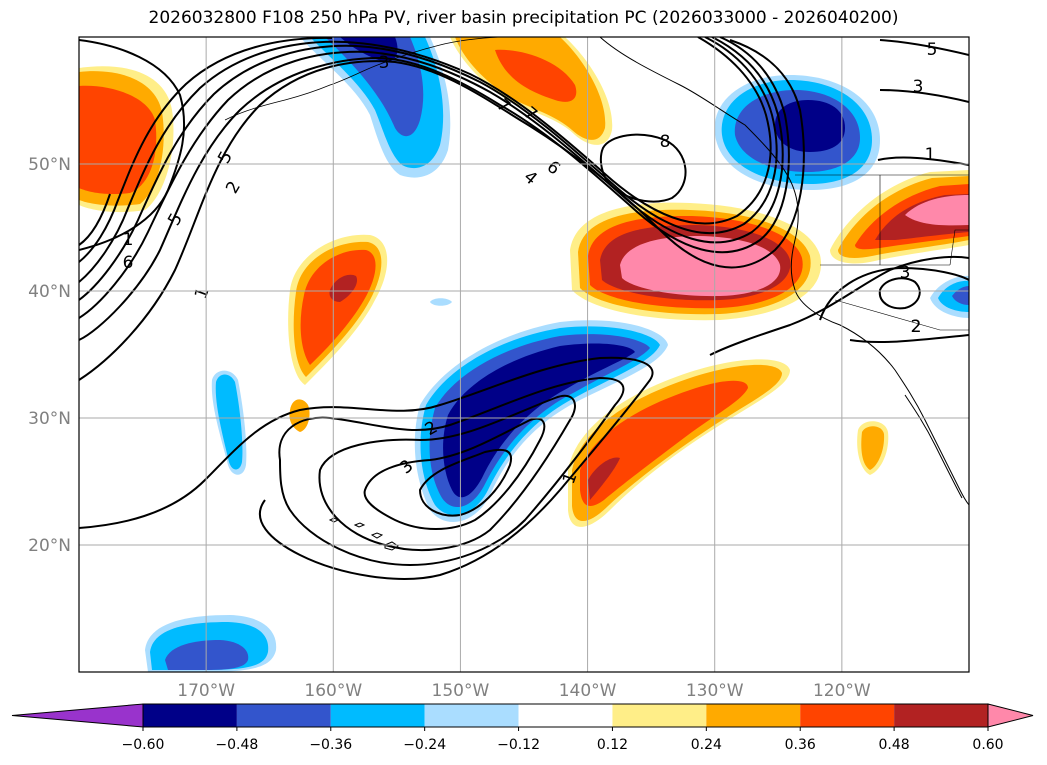 The height and width of the screenshot is (765, 1047). Describe the element at coordinates (49, 355) in the screenshot. I see `latitude-labels: 50°N 40°N 30°N 20°N` at that location.